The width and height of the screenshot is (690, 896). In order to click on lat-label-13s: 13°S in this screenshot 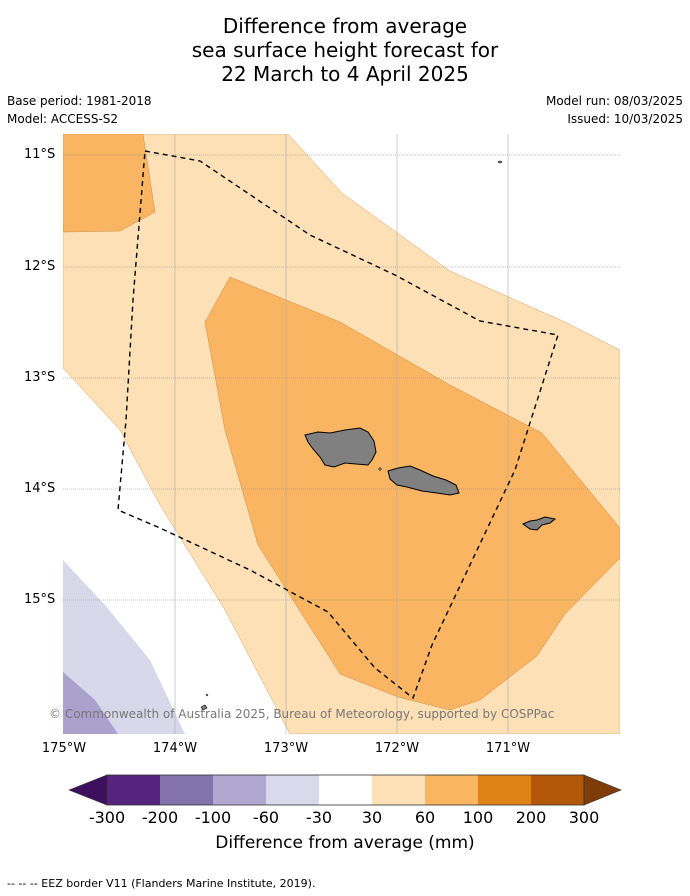, I will do `click(40, 377)`.